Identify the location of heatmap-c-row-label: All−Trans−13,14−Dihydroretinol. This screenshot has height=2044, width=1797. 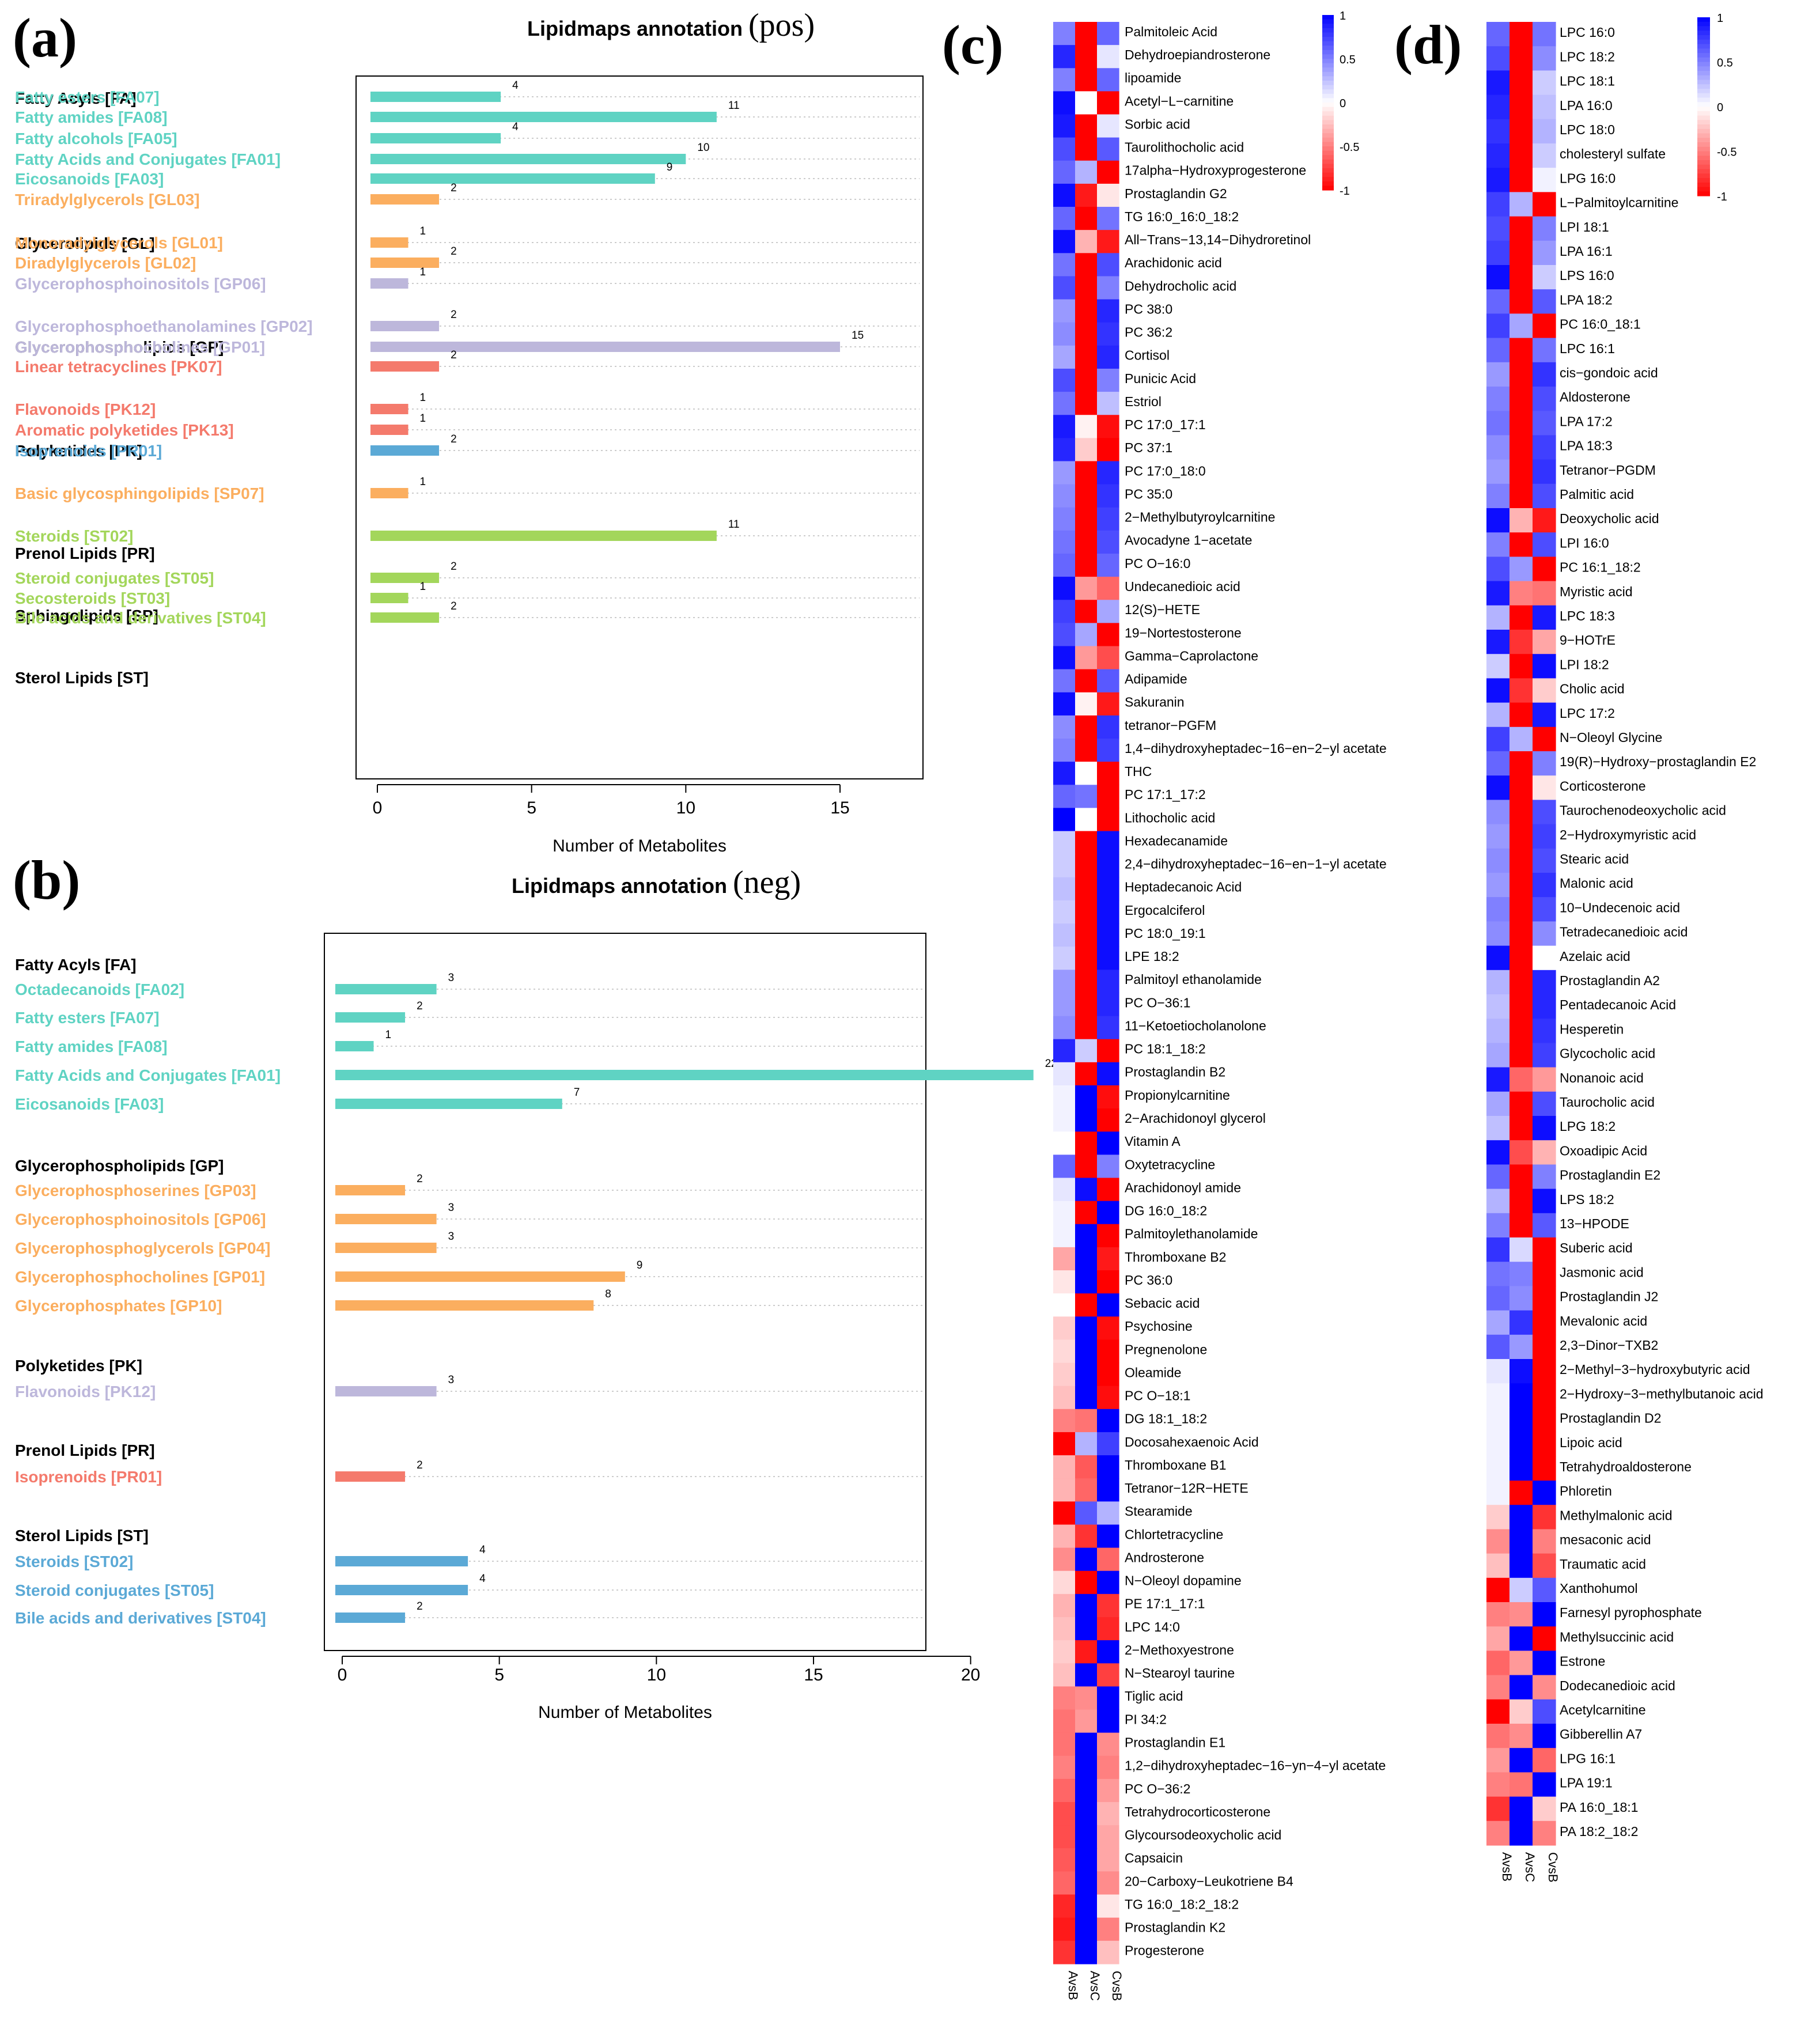
(1218, 239).